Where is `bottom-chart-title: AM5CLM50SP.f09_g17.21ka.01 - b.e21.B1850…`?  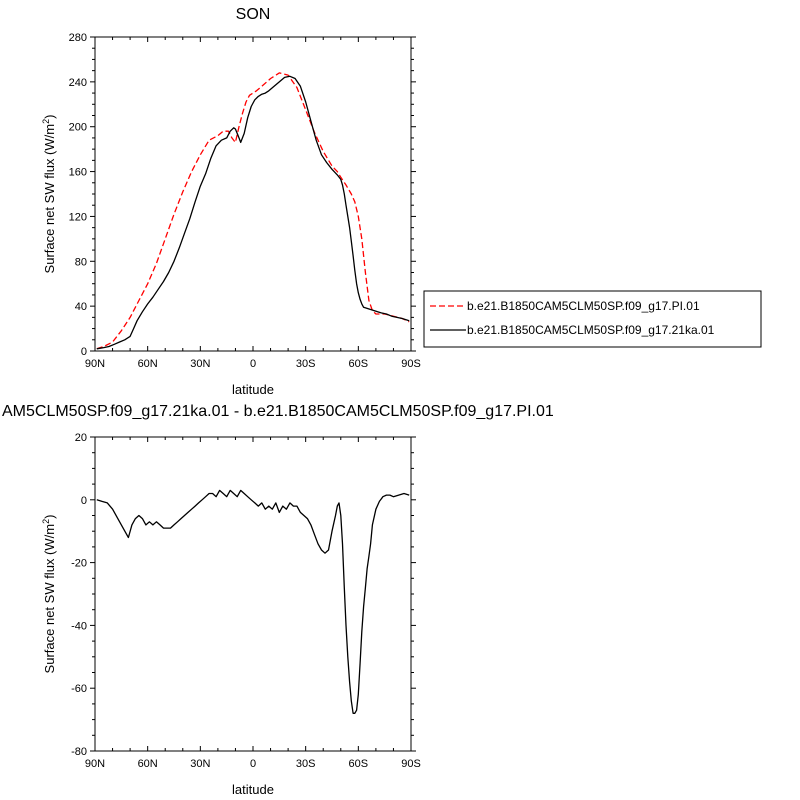
bottom-chart-title: AM5CLM50SP.f09_g17.21ka.01 - b.e21.B1850… is located at coordinates (278, 411).